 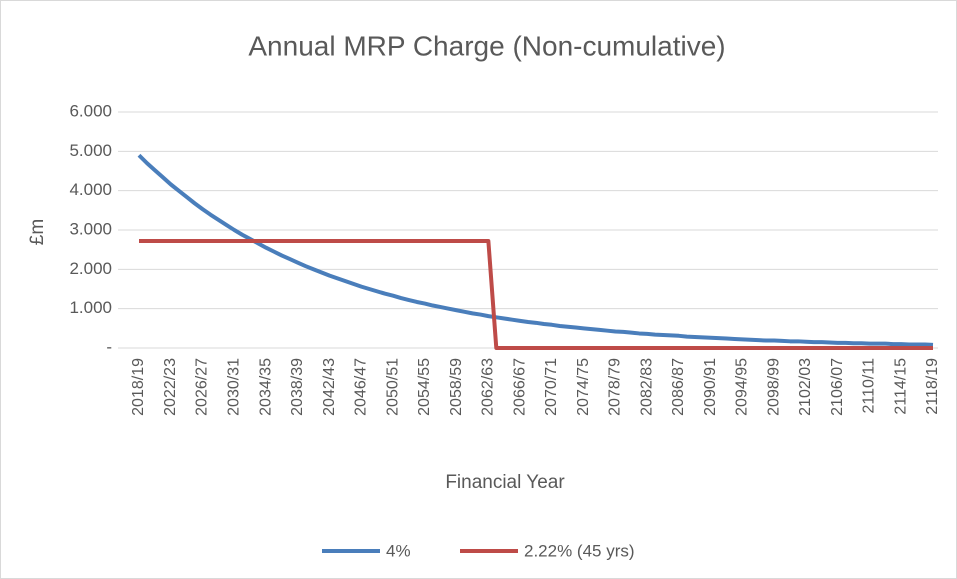 I want to click on y-tick-label: 3.000, so click(x=90, y=228).